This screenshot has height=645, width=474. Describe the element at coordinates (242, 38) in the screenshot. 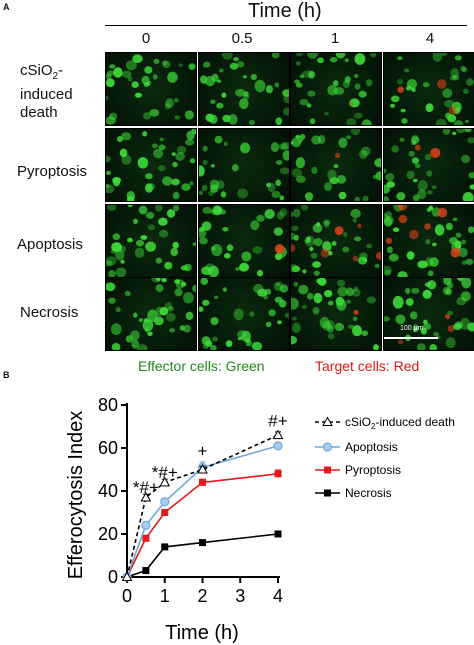

I see `time-column-1: 0.5` at that location.